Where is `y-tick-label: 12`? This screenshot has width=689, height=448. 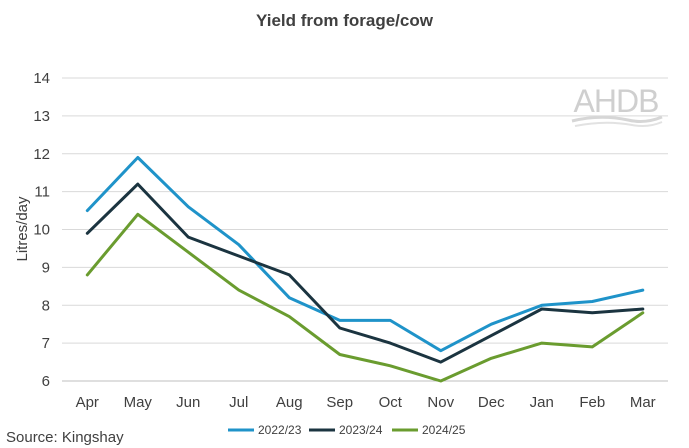
y-tick-label: 12 is located at coordinates (41, 154).